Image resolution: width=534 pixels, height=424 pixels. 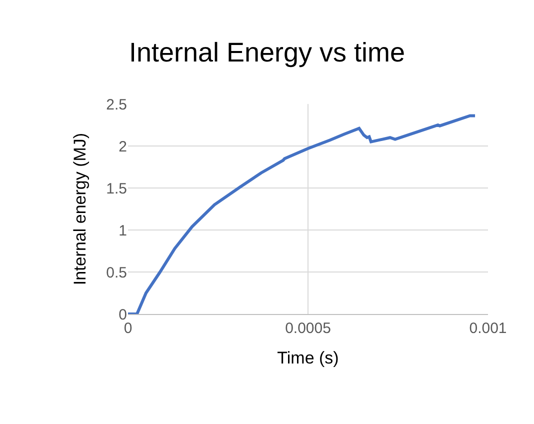 What do you see at coordinates (122, 147) in the screenshot?
I see `y-tick-label: 2` at bounding box center [122, 147].